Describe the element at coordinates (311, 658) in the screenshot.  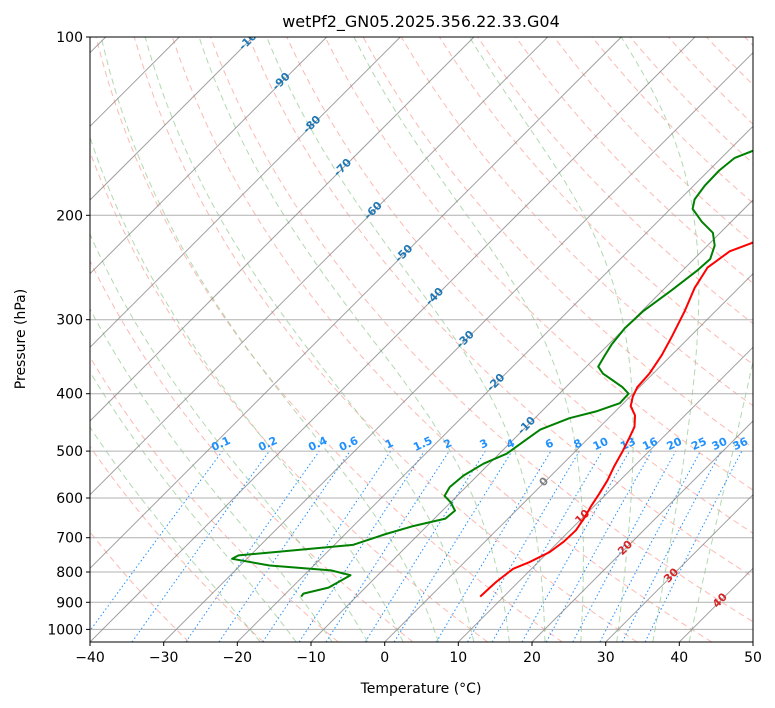
I see `x-tick-label: −10` at that location.